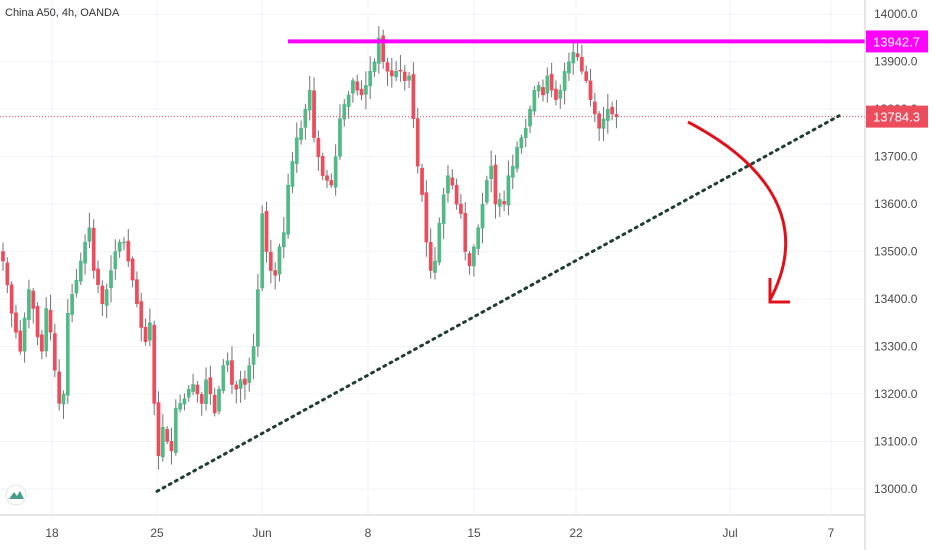  Describe the element at coordinates (737, 210) in the screenshot. I see `projection-arrow` at that location.